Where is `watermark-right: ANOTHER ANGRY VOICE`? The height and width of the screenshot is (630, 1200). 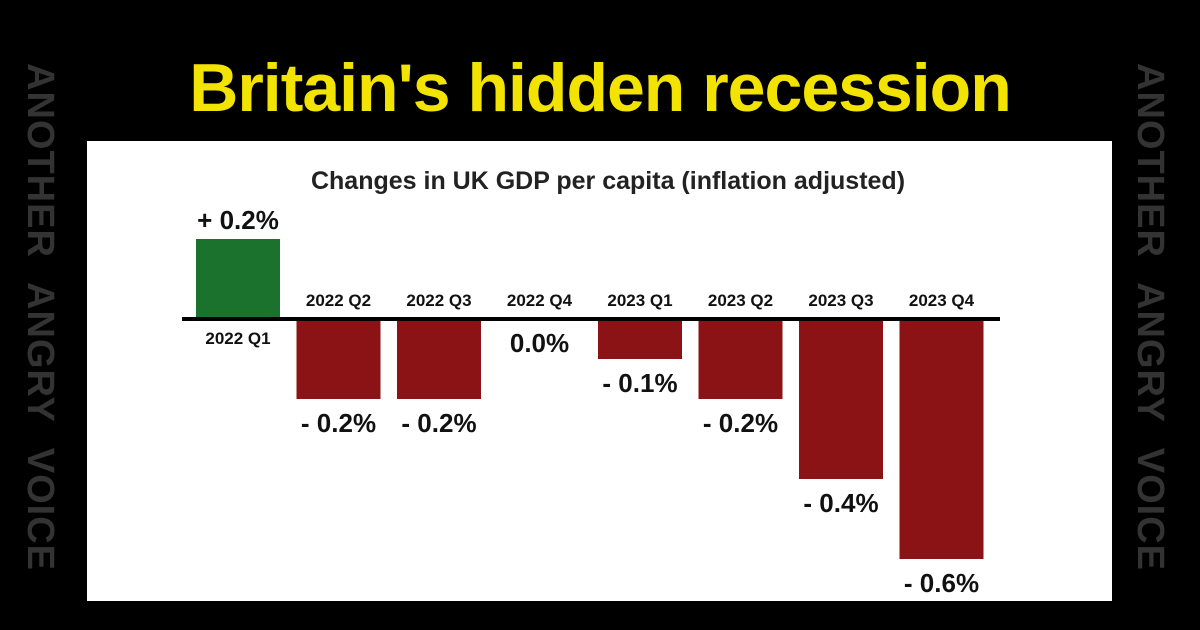
watermark-right: ANOTHER ANGRY VOICE is located at coordinates (1150, 317).